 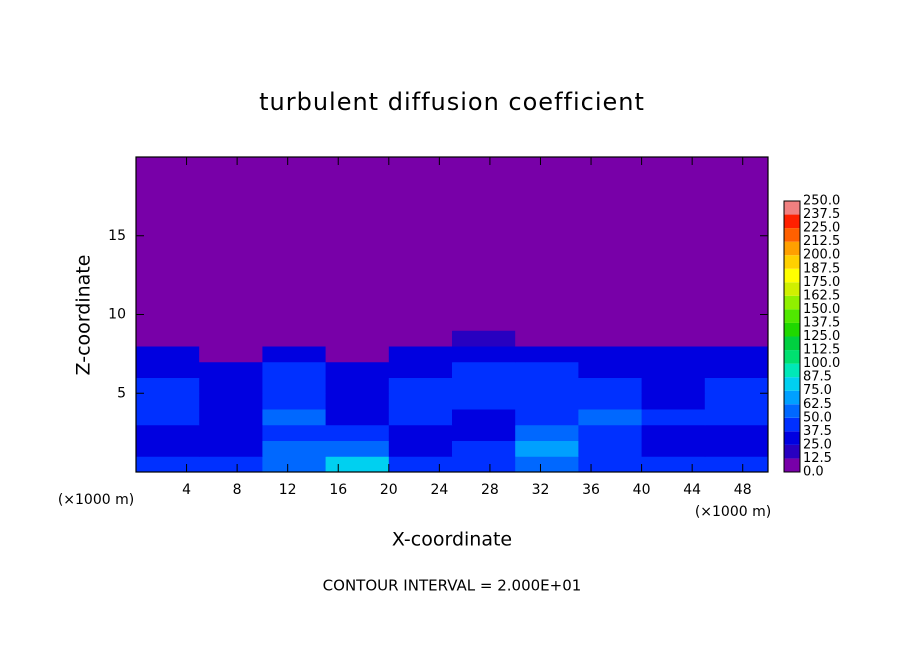 What do you see at coordinates (743, 490) in the screenshot?
I see `x-tick-label: 48` at bounding box center [743, 490].